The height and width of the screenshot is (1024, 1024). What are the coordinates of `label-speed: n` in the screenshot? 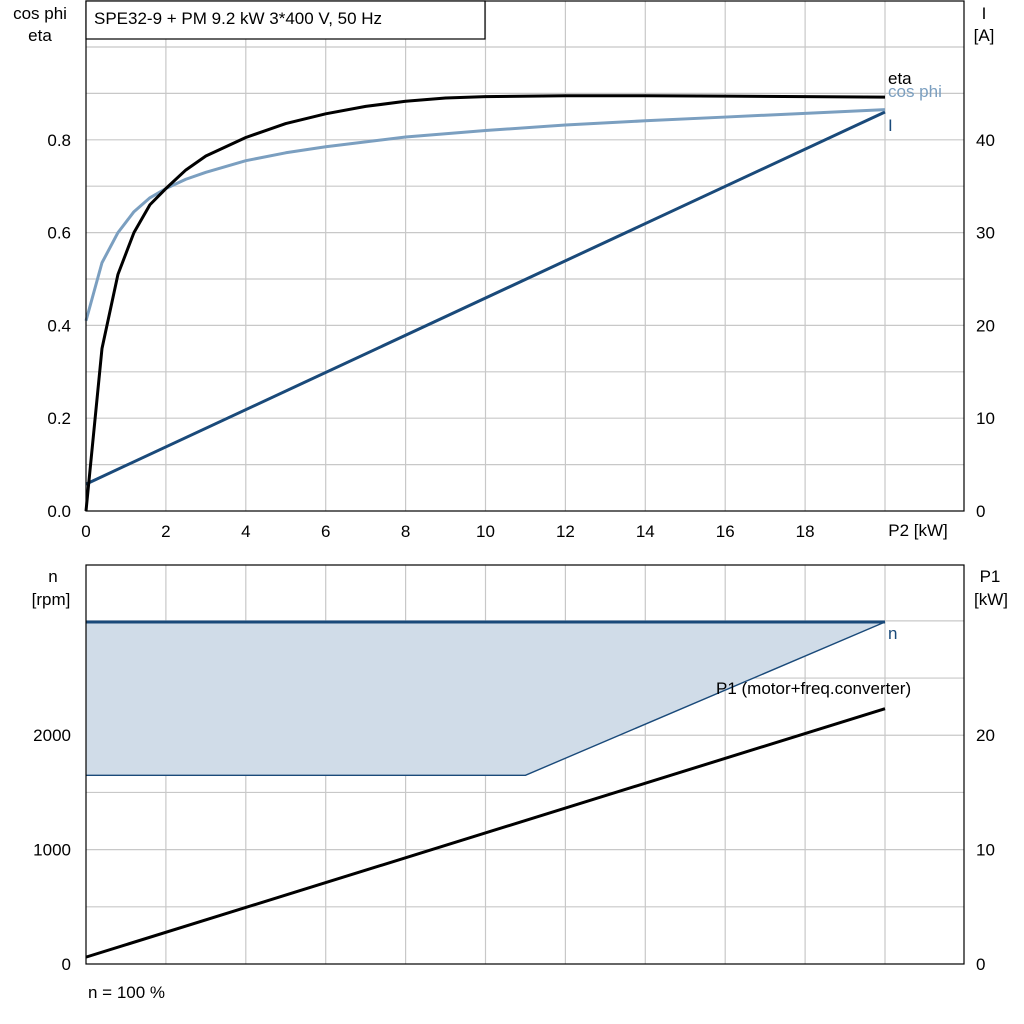 It's located at (892, 633).